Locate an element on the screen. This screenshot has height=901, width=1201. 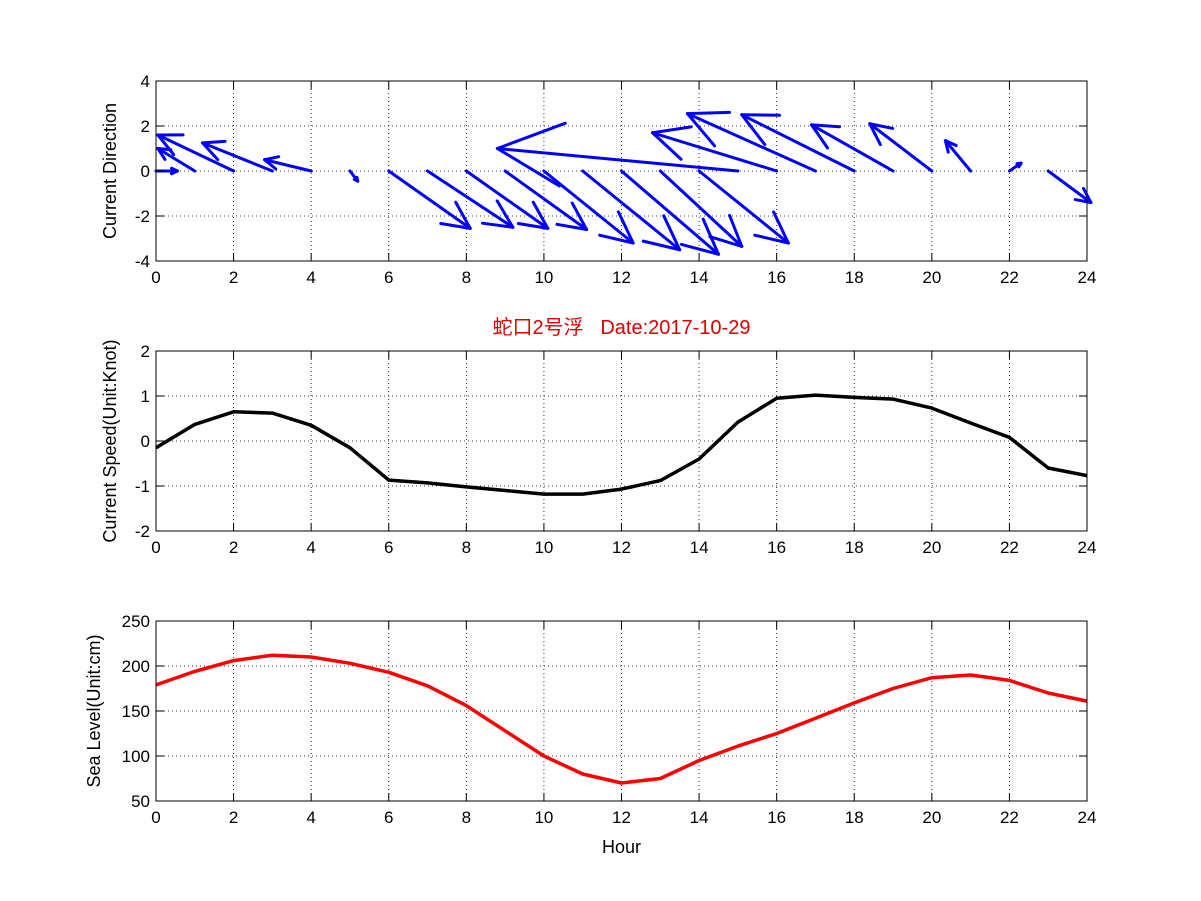
chart-title: 蛇口2号浮 Date:2017-10-29 is located at coordinates (622, 327).